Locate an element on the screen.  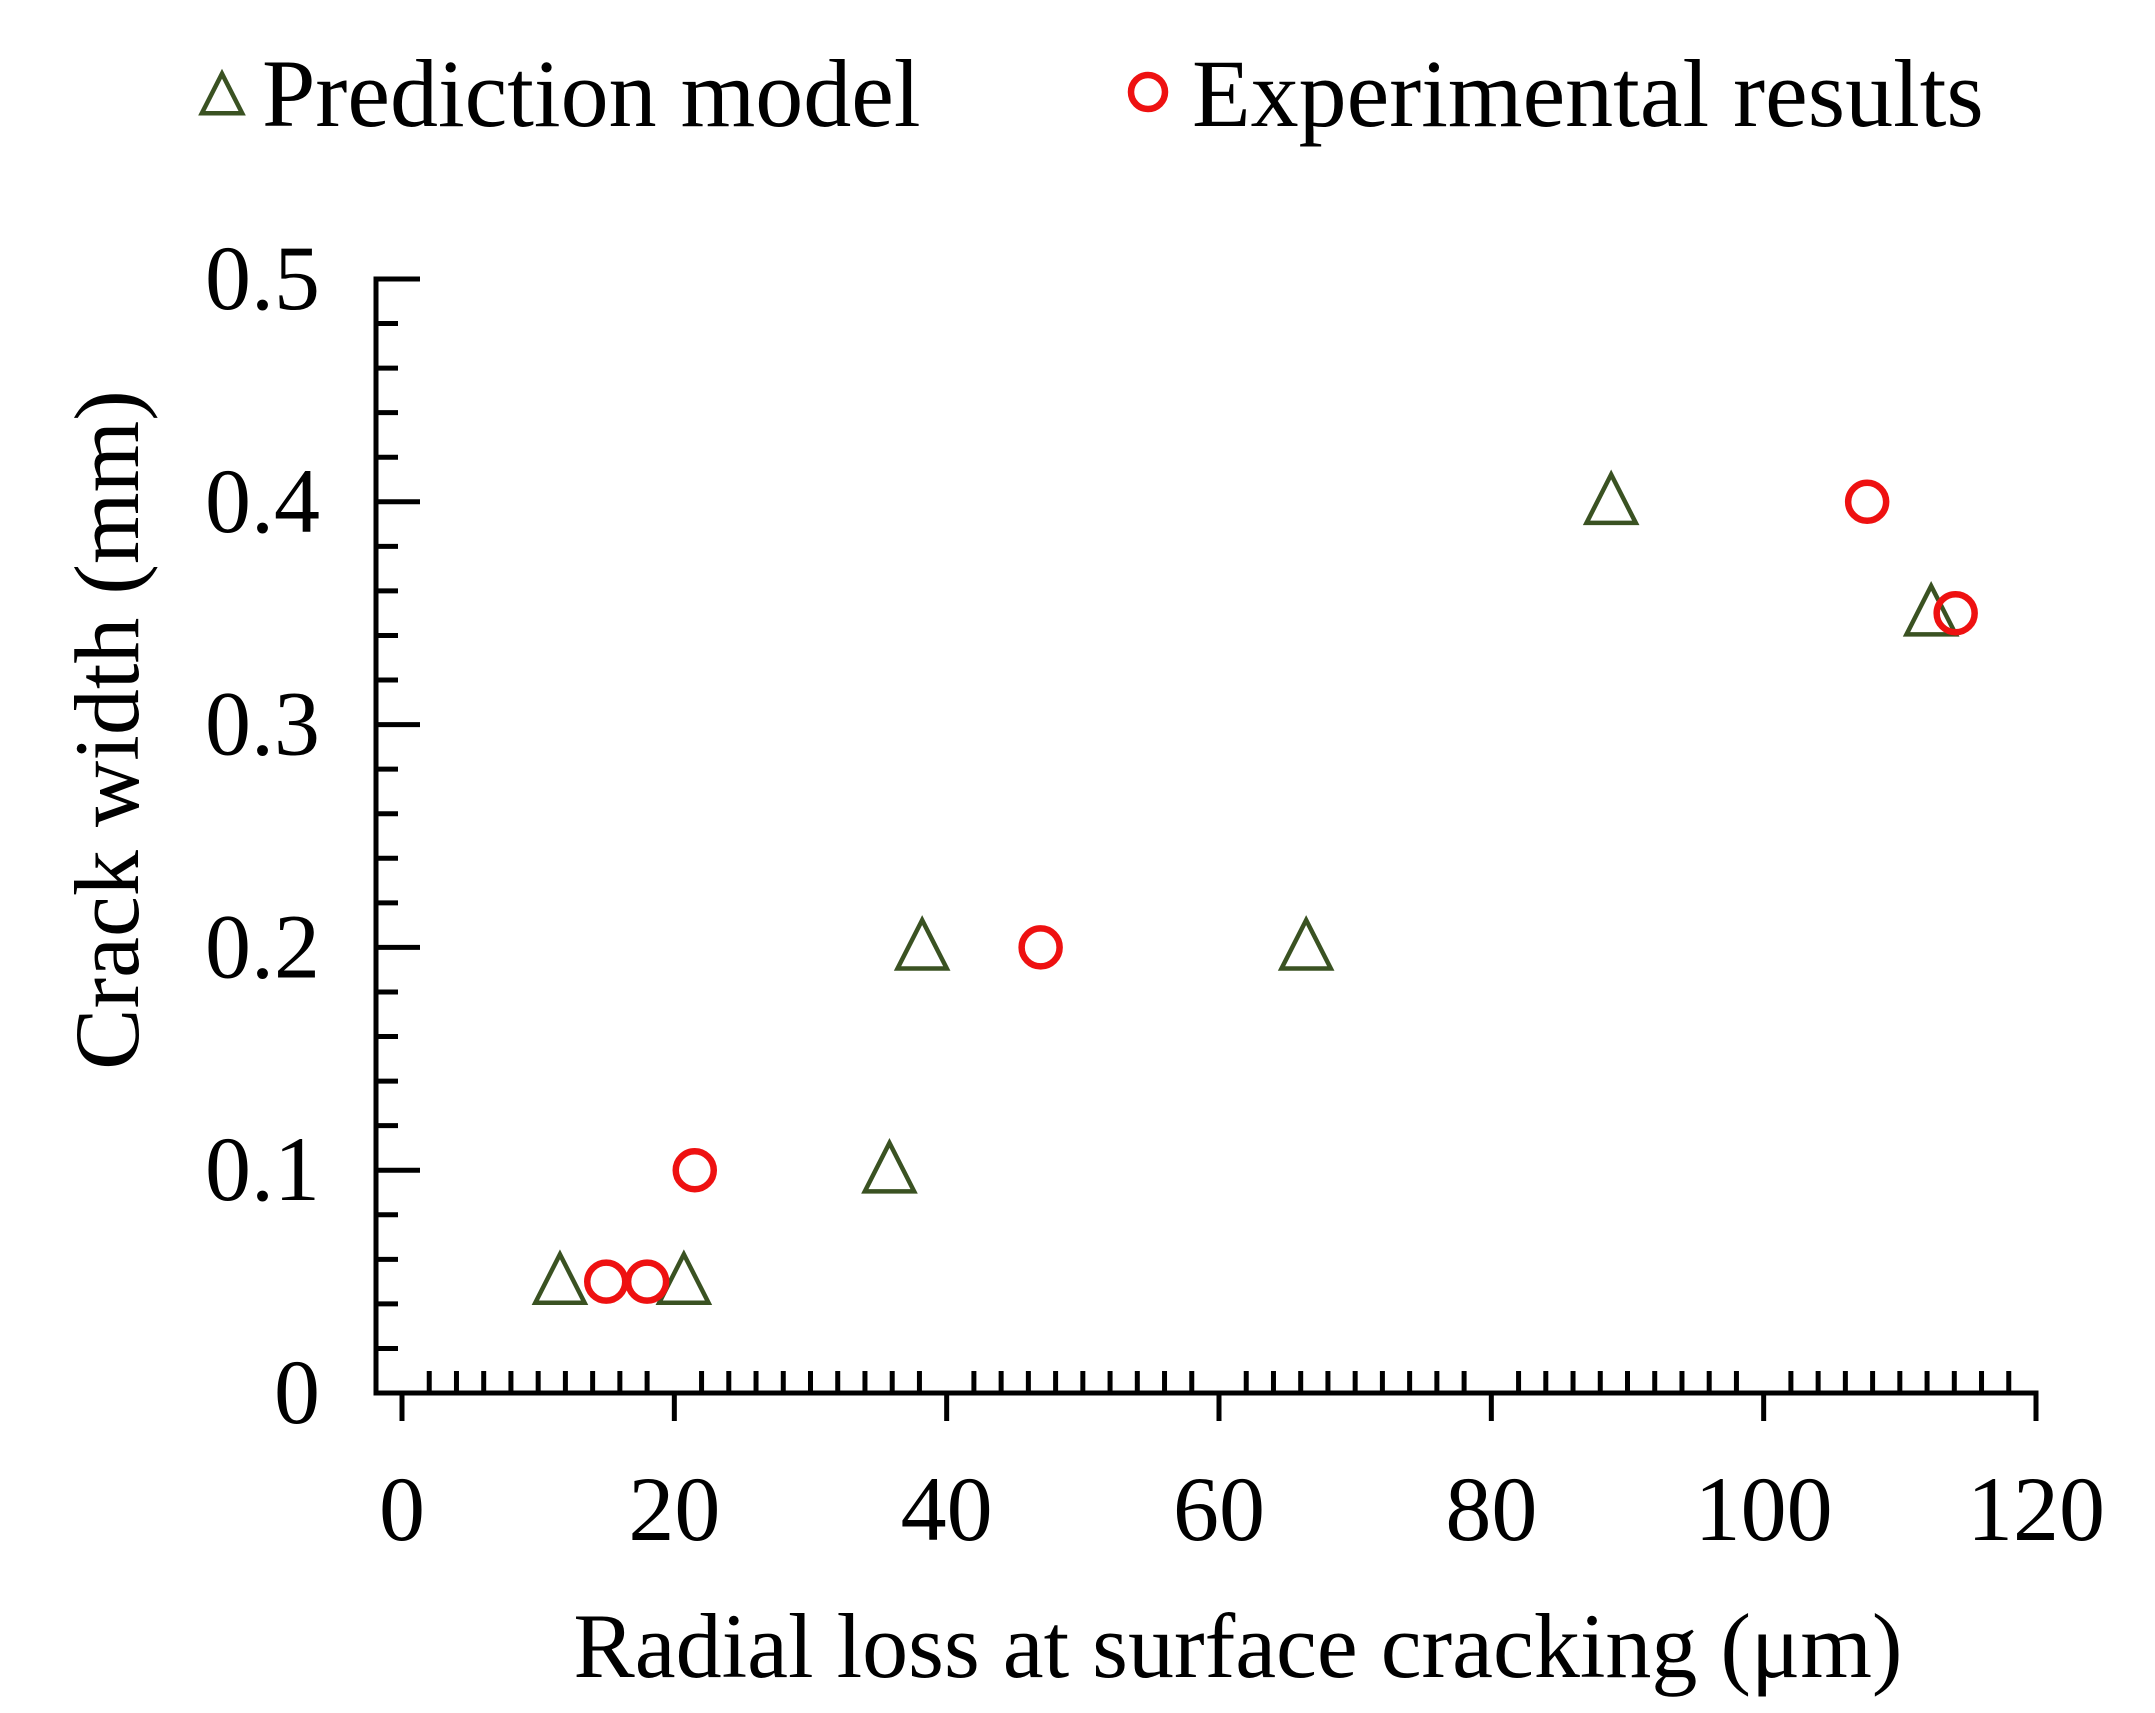
y-axis-title: Crack width (mm) is located at coordinates (107, 730).